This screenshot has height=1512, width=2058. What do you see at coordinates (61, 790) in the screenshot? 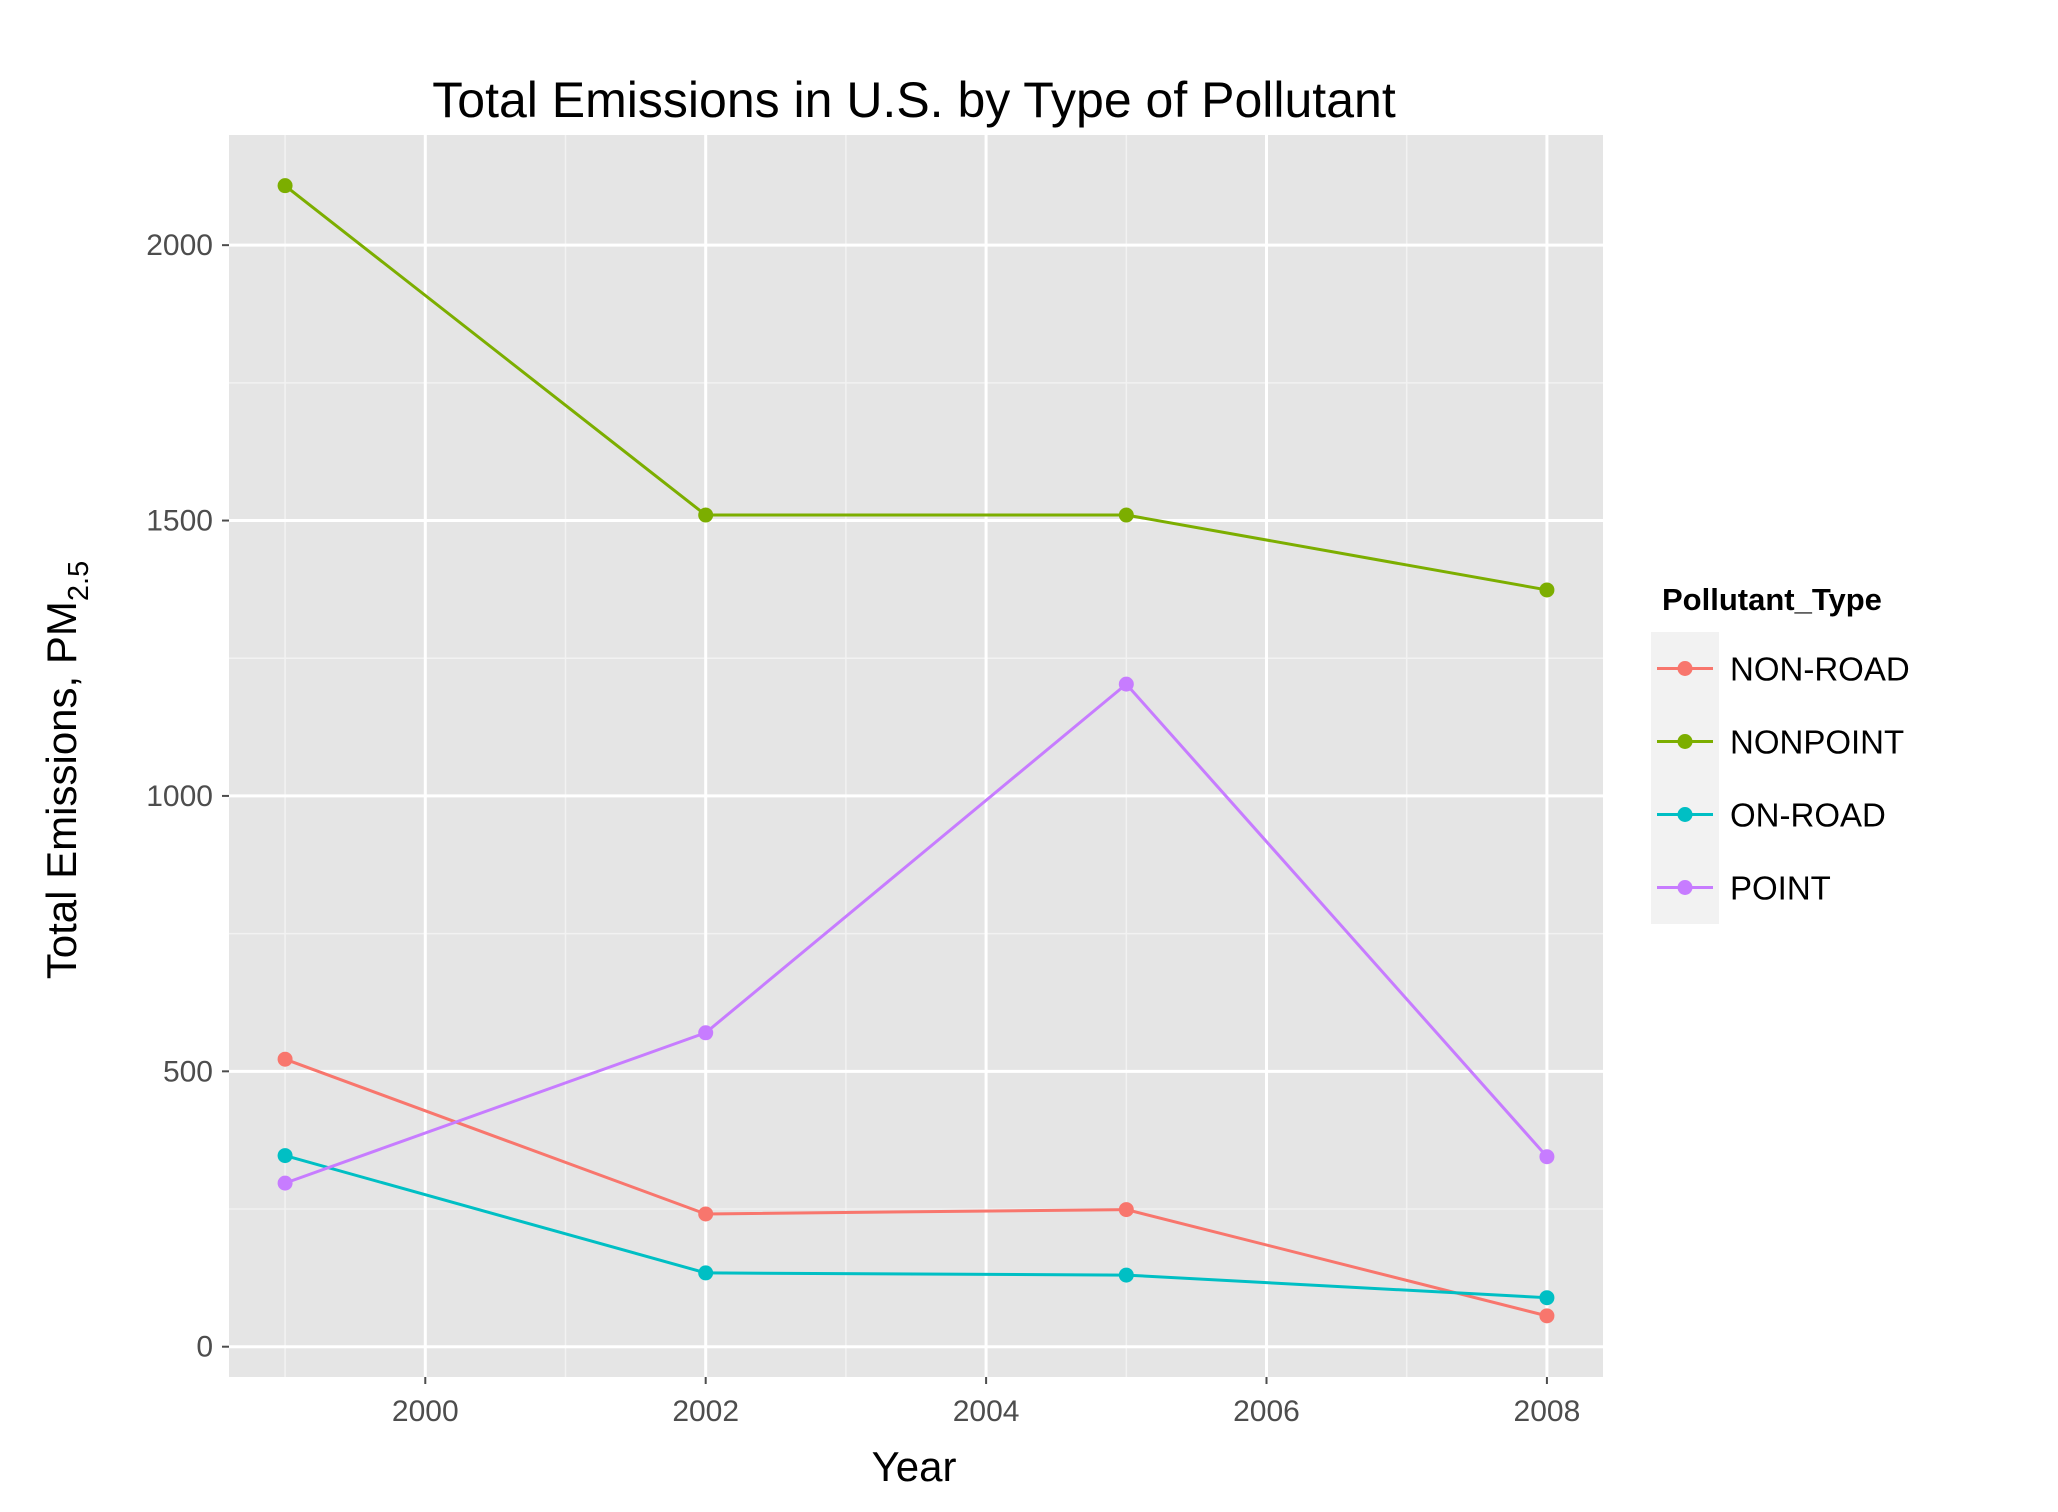
I see `y-axis-label-main: Total Emissions, PM` at bounding box center [61, 790].